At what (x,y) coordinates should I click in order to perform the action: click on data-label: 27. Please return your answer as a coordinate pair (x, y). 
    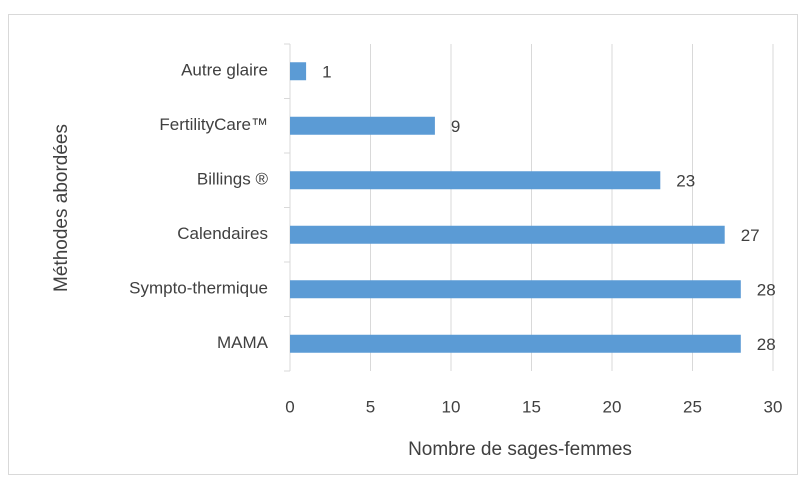
    Looking at the image, I should click on (750, 235).